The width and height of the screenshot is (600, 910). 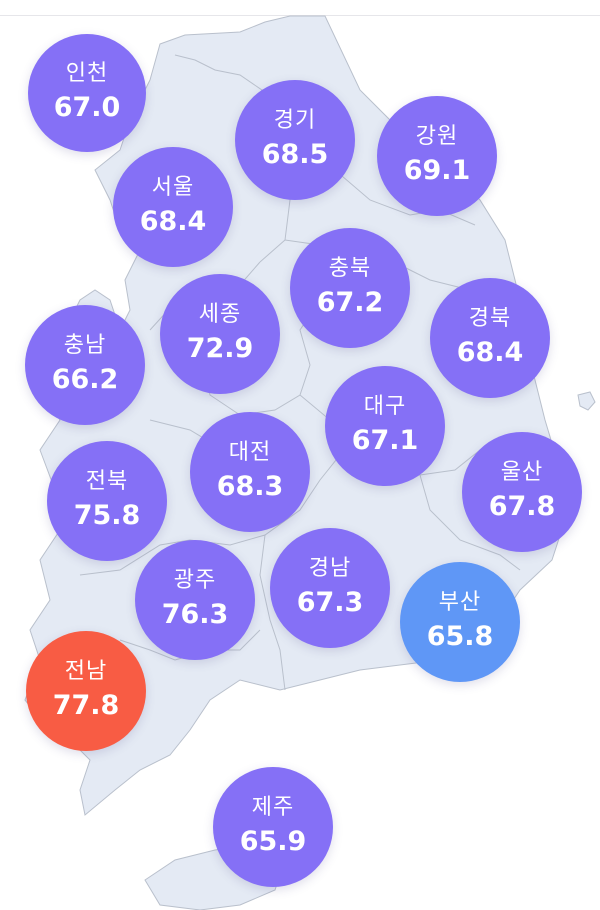 I want to click on region-name: 강원, so click(x=437, y=136).